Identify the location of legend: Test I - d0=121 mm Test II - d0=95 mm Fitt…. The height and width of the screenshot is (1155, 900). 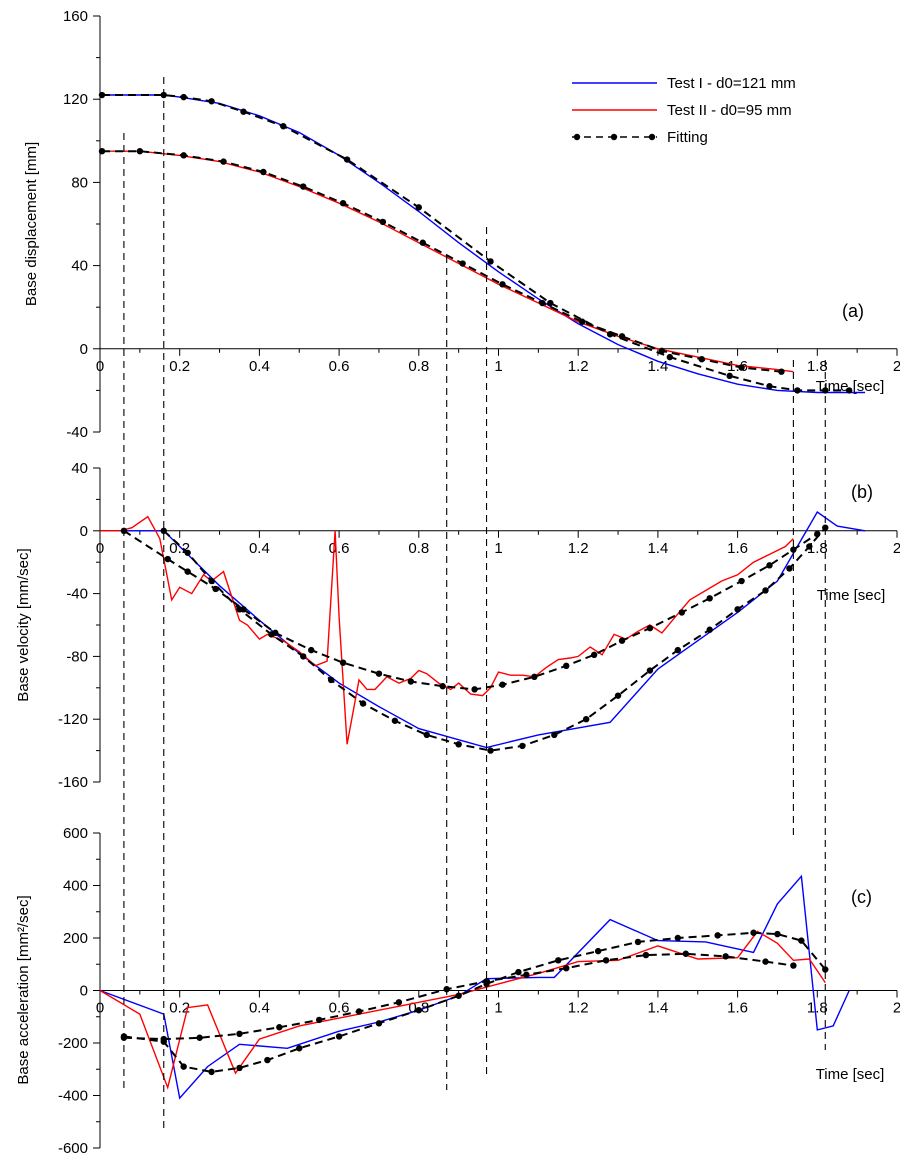
(684, 110).